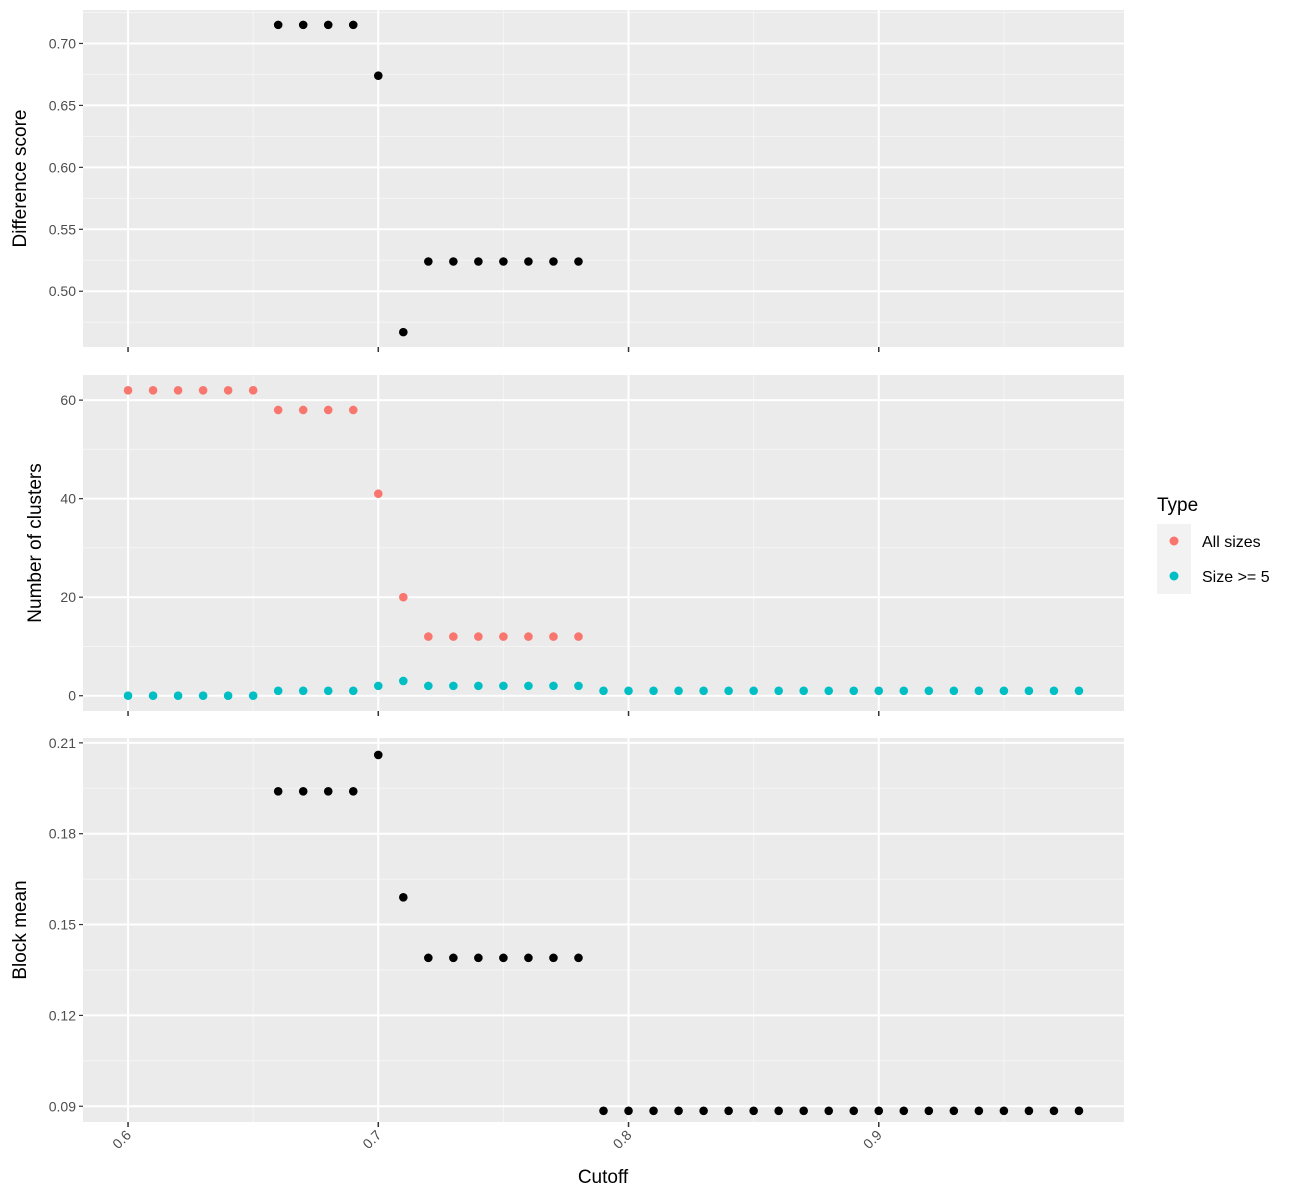  What do you see at coordinates (503, 713) in the screenshot?
I see `x-axis` at bounding box center [503, 713].